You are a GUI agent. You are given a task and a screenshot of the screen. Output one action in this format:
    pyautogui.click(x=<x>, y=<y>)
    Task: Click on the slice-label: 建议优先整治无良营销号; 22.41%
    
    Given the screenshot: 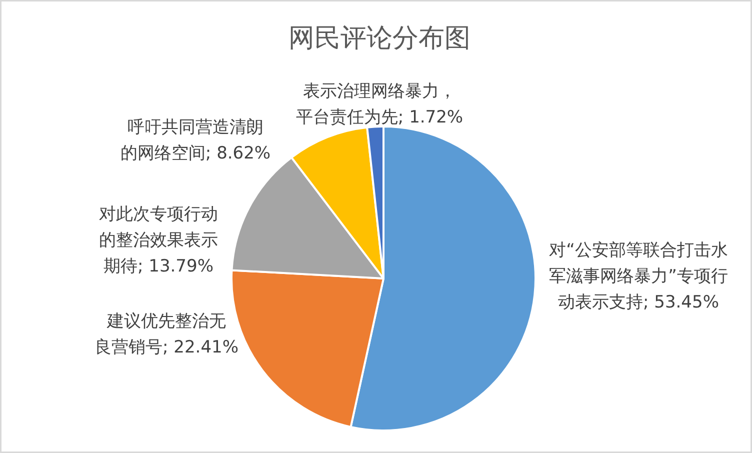 What is the action you would take?
    pyautogui.click(x=166, y=335)
    